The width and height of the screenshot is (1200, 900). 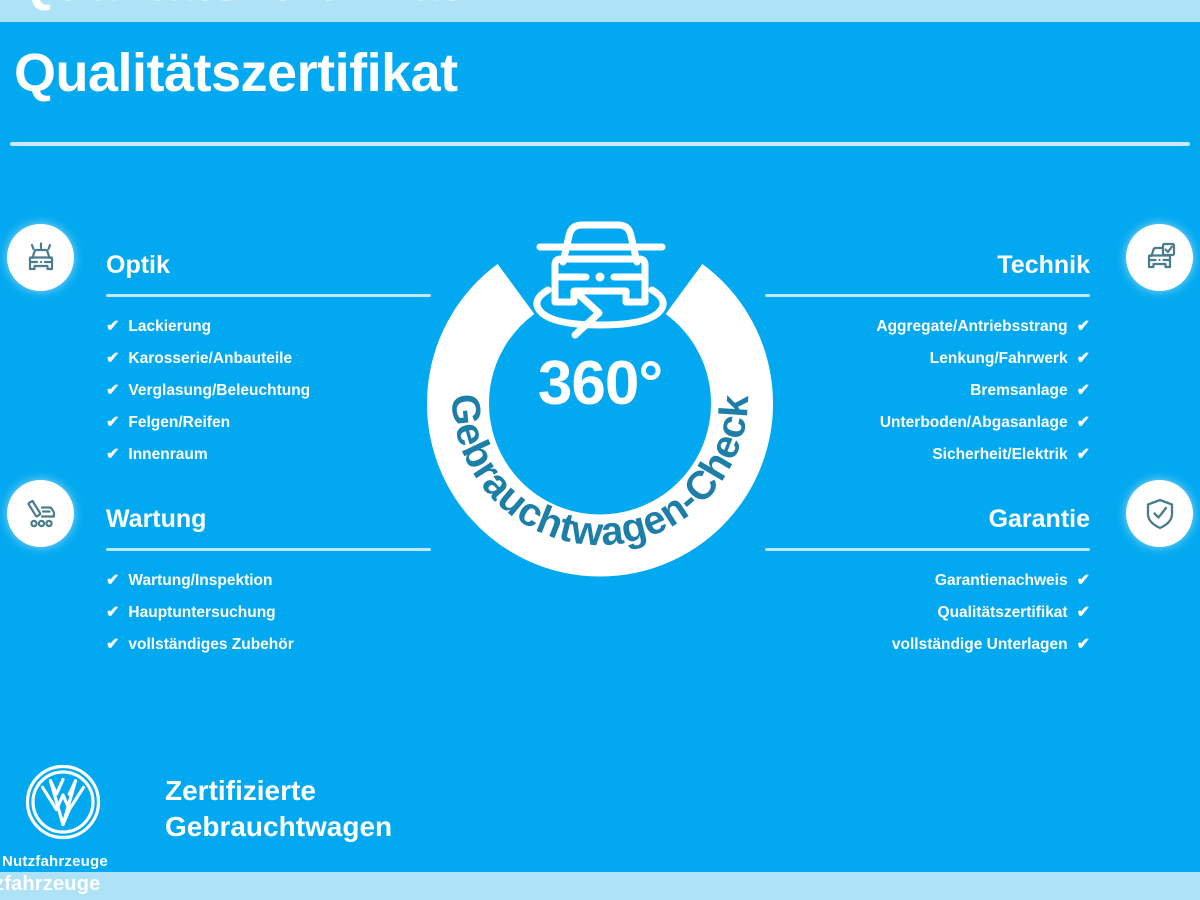 I want to click on list-item: ✔ Hauptuntersuchung, so click(x=268, y=613).